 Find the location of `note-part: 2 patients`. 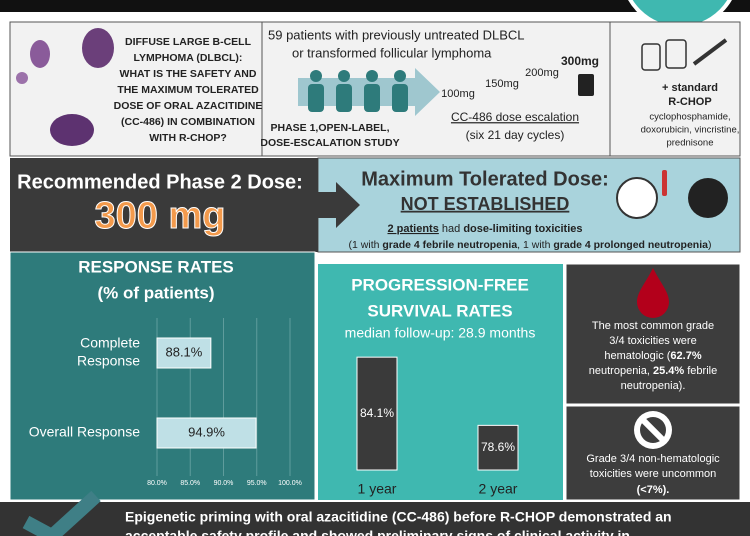

note-part: 2 patients is located at coordinates (412, 229).